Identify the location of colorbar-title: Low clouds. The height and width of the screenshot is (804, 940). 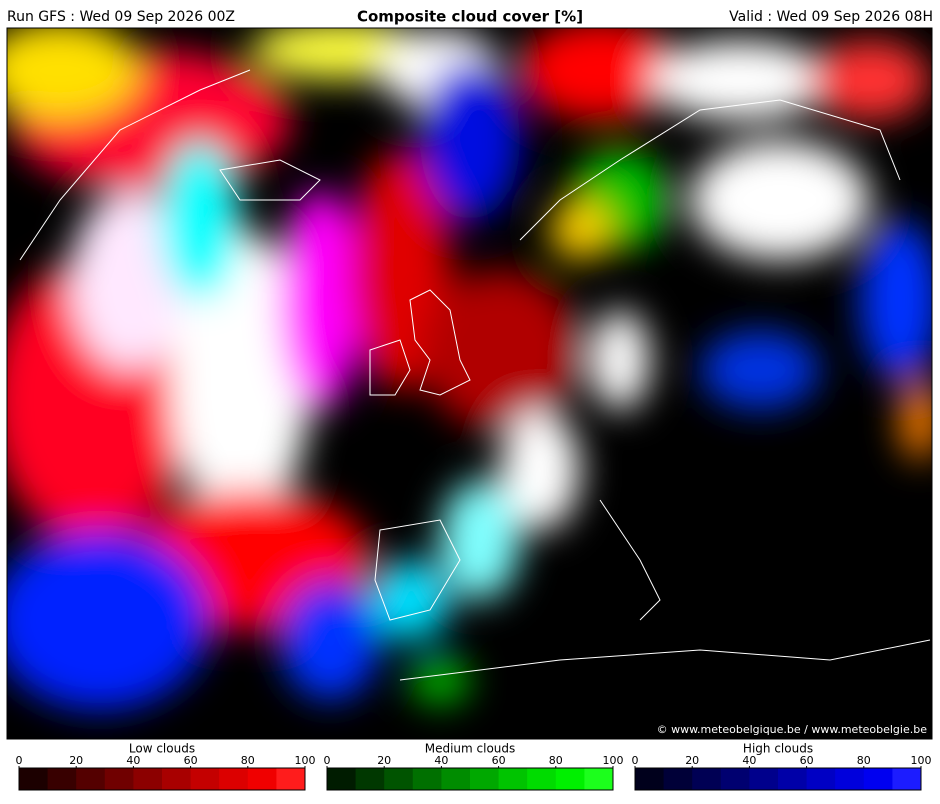
(162, 749).